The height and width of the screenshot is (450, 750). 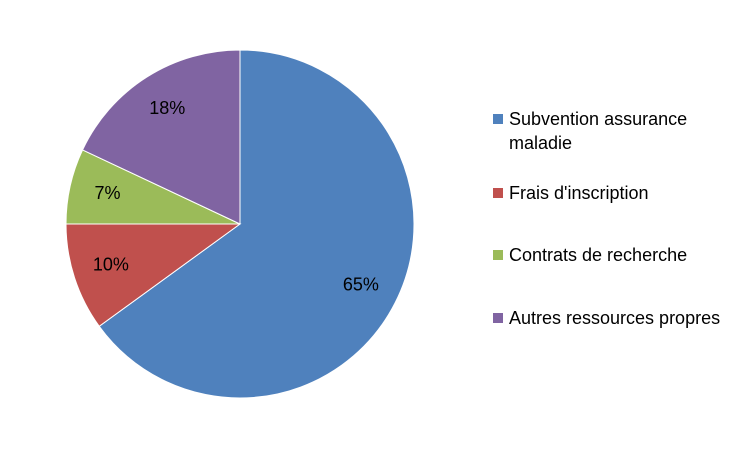 What do you see at coordinates (598, 255) in the screenshot?
I see `legend-label: Contrats de recherche` at bounding box center [598, 255].